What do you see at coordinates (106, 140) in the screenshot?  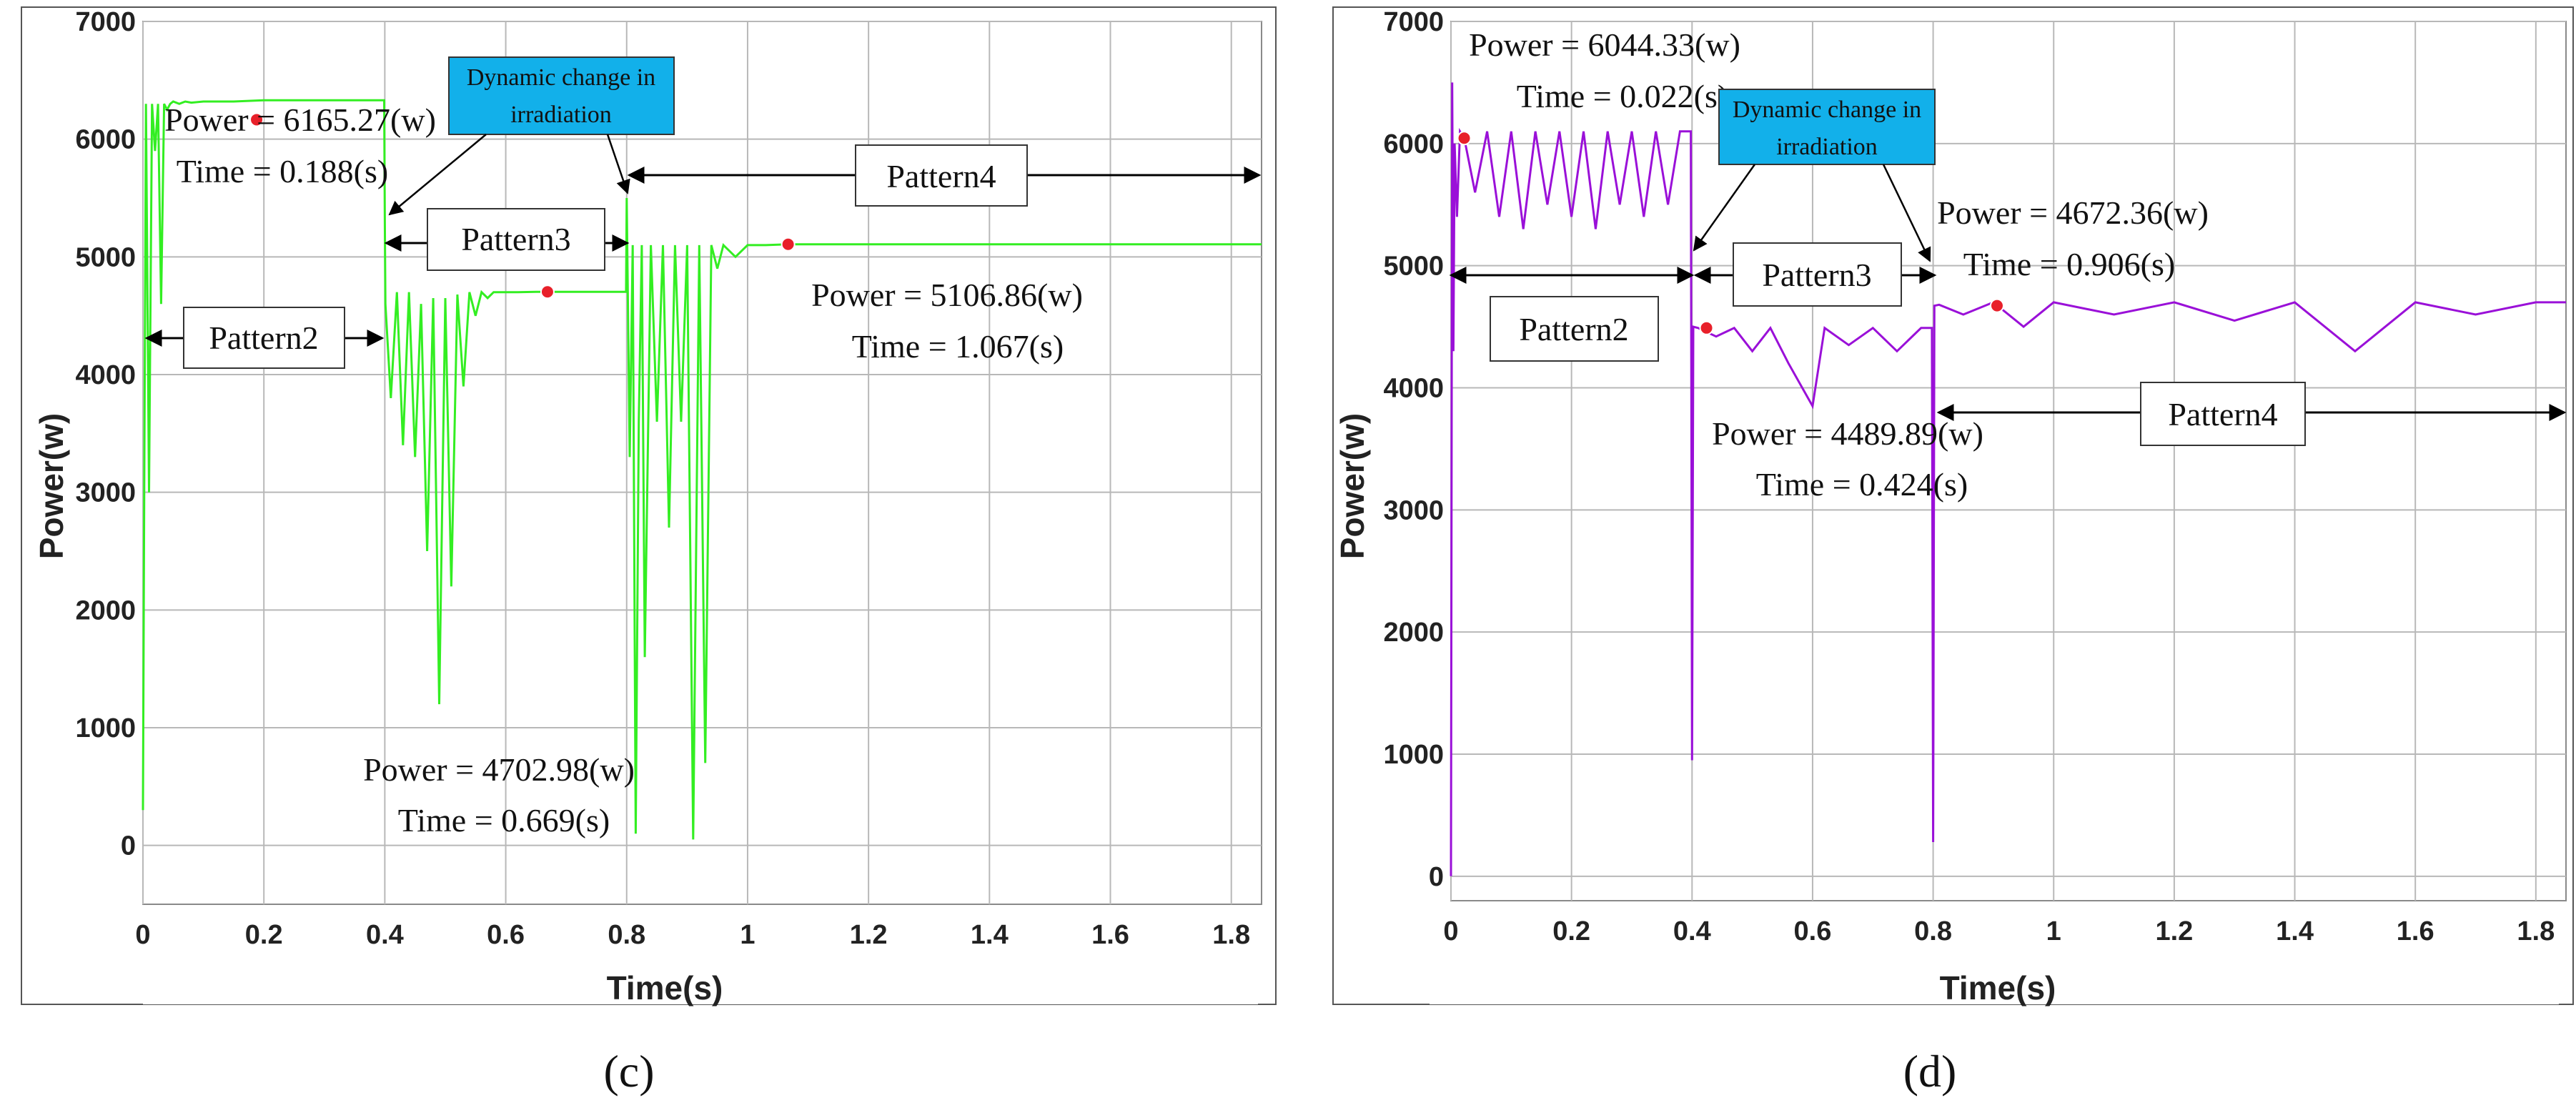 I see `panel-c-y-tick-label: 6000` at bounding box center [106, 140].